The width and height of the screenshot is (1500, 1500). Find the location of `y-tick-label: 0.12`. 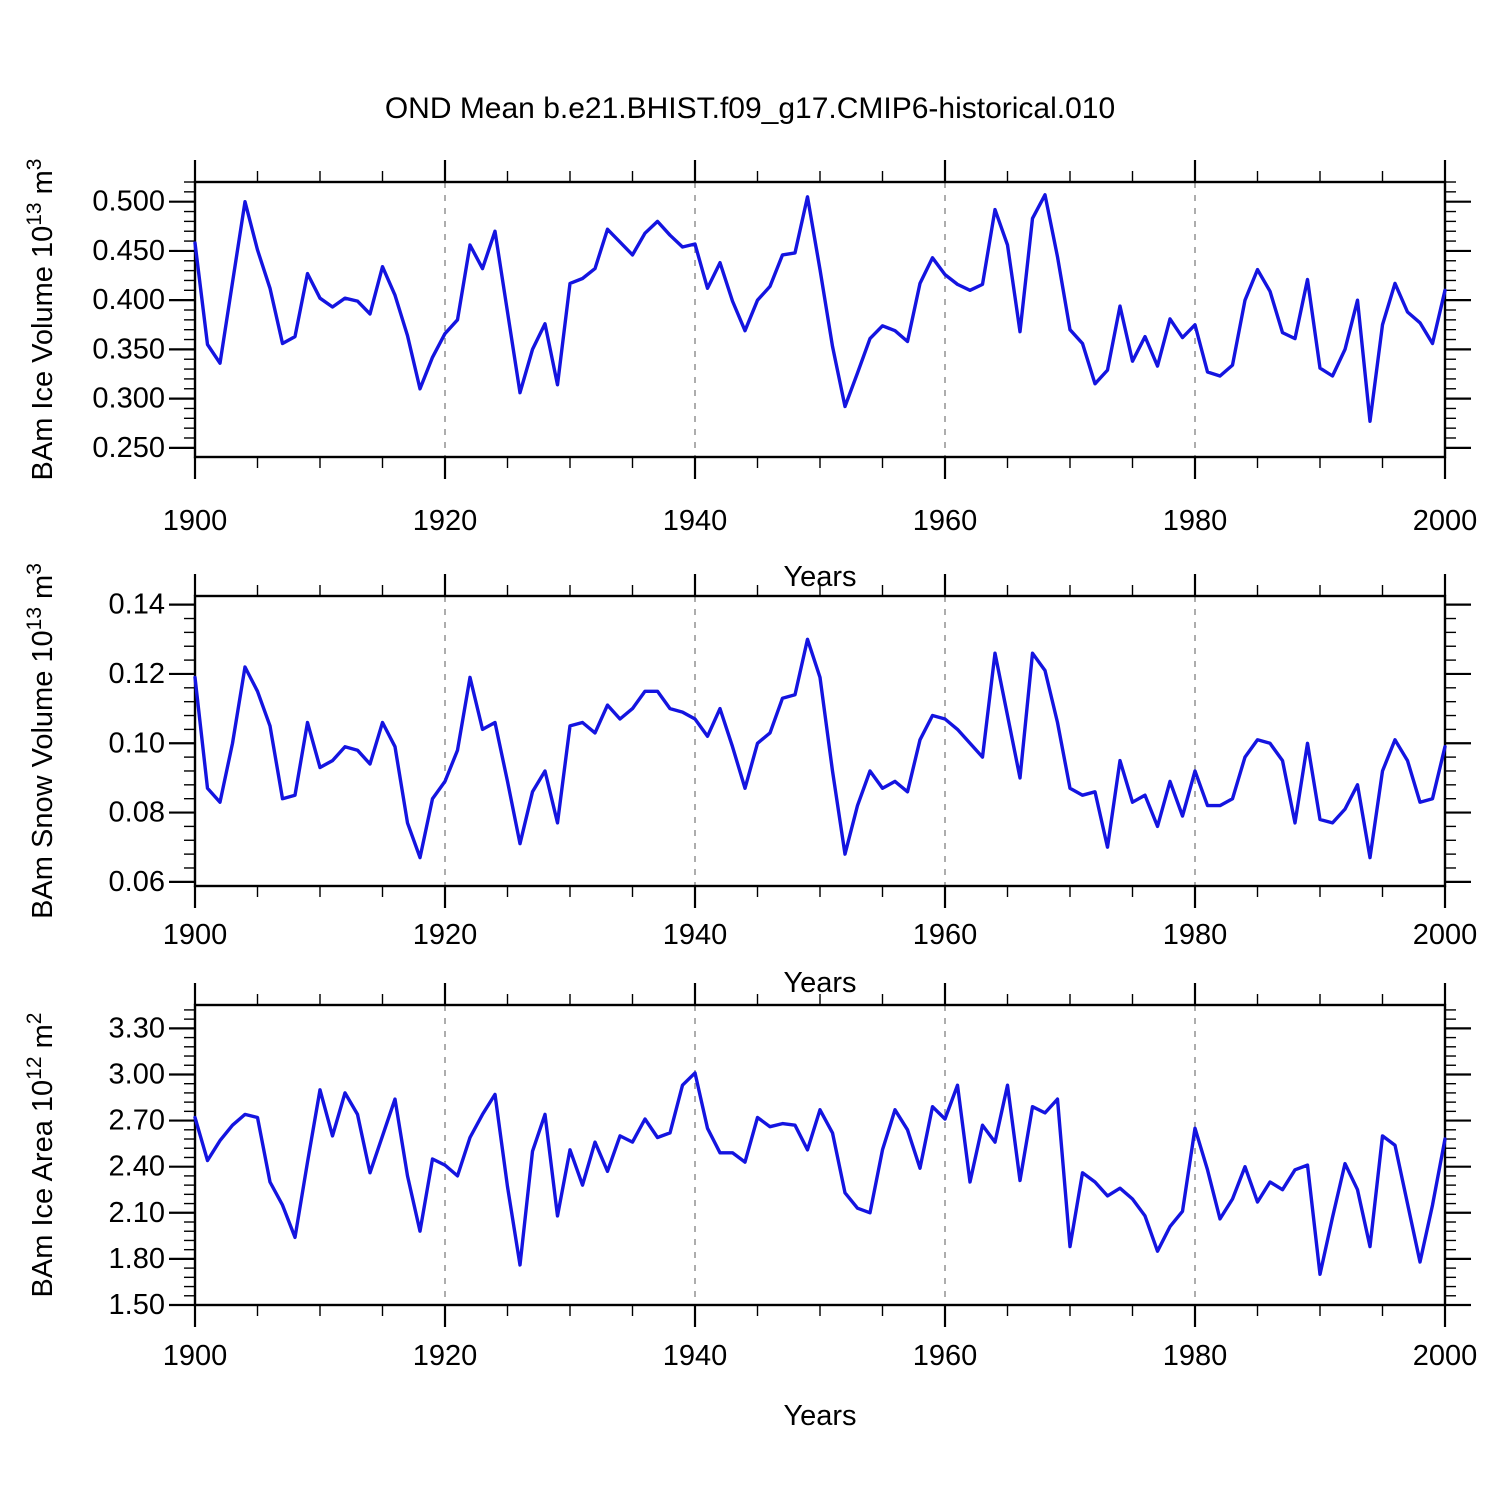

y-tick-label: 0.12 is located at coordinates (137, 674).